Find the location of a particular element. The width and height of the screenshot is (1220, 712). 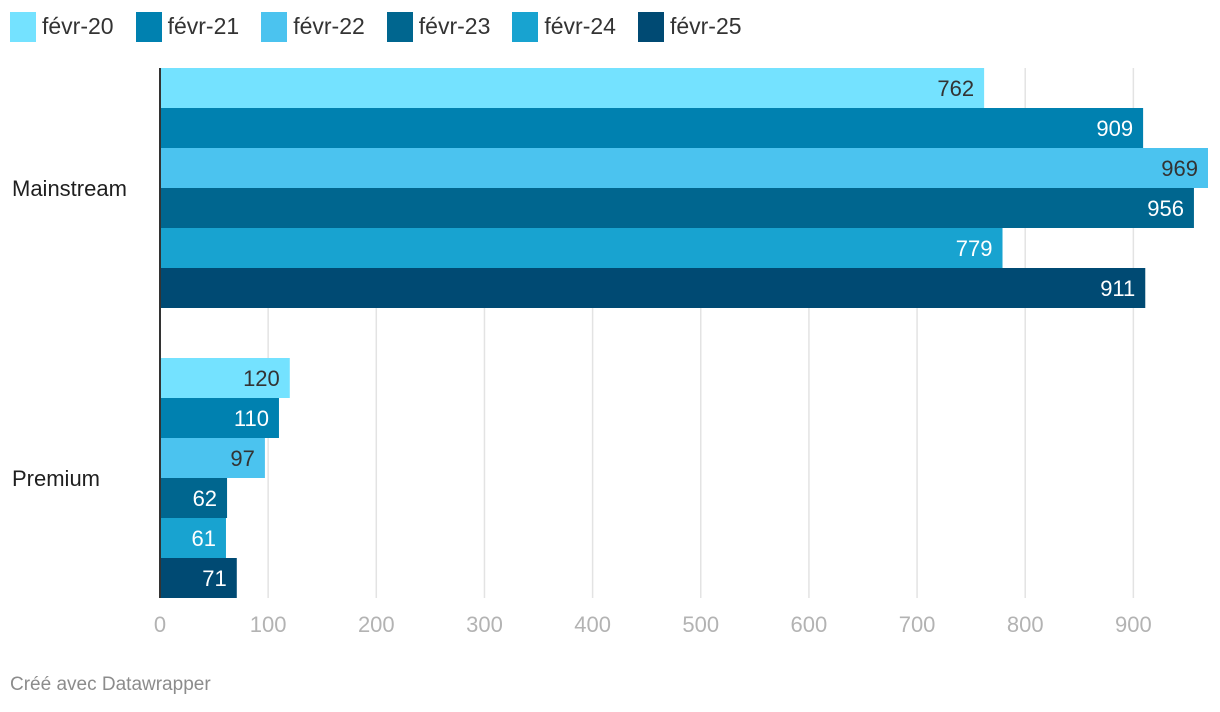

x-tick-label: 500 is located at coordinates (700, 624).